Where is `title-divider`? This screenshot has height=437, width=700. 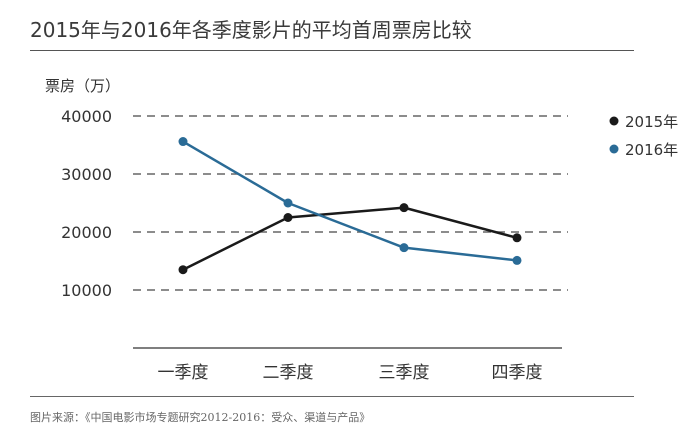 title-divider is located at coordinates (332, 50).